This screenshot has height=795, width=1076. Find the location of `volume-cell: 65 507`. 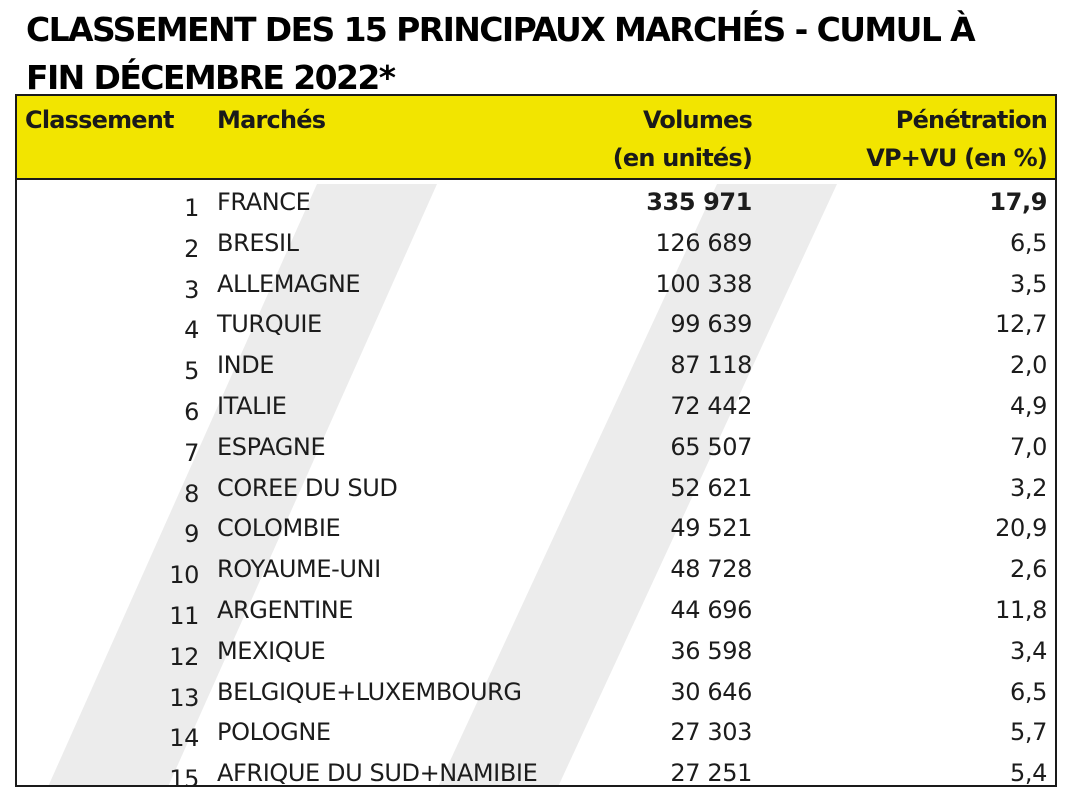

volume-cell: 65 507 is located at coordinates (711, 446).